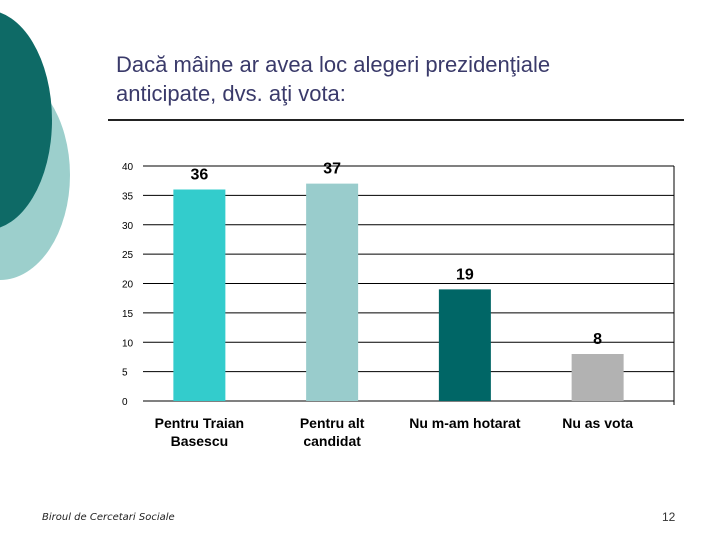 The height and width of the screenshot is (540, 720). Describe the element at coordinates (128, 167) in the screenshot. I see `y-tick-label: 40` at that location.